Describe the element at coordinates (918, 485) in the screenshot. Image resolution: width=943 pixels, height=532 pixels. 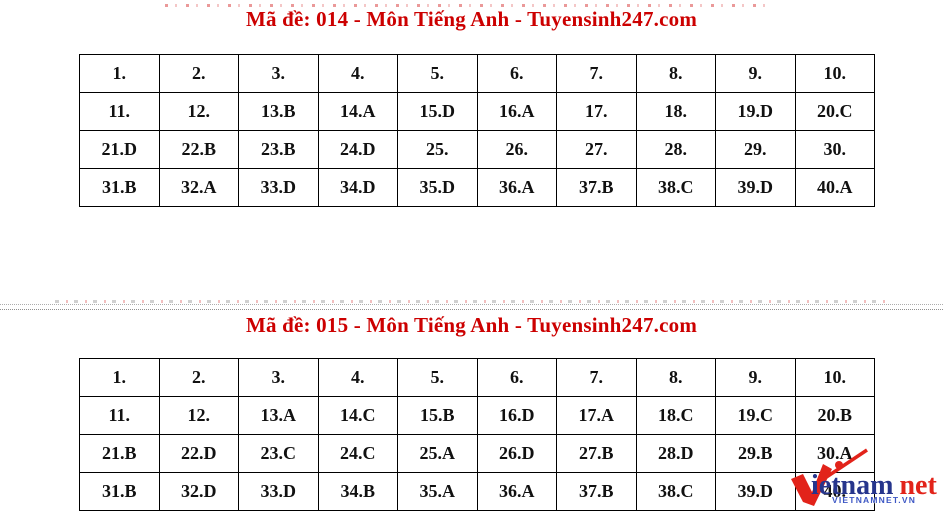
I see `logo-wordmark-red: net` at that location.